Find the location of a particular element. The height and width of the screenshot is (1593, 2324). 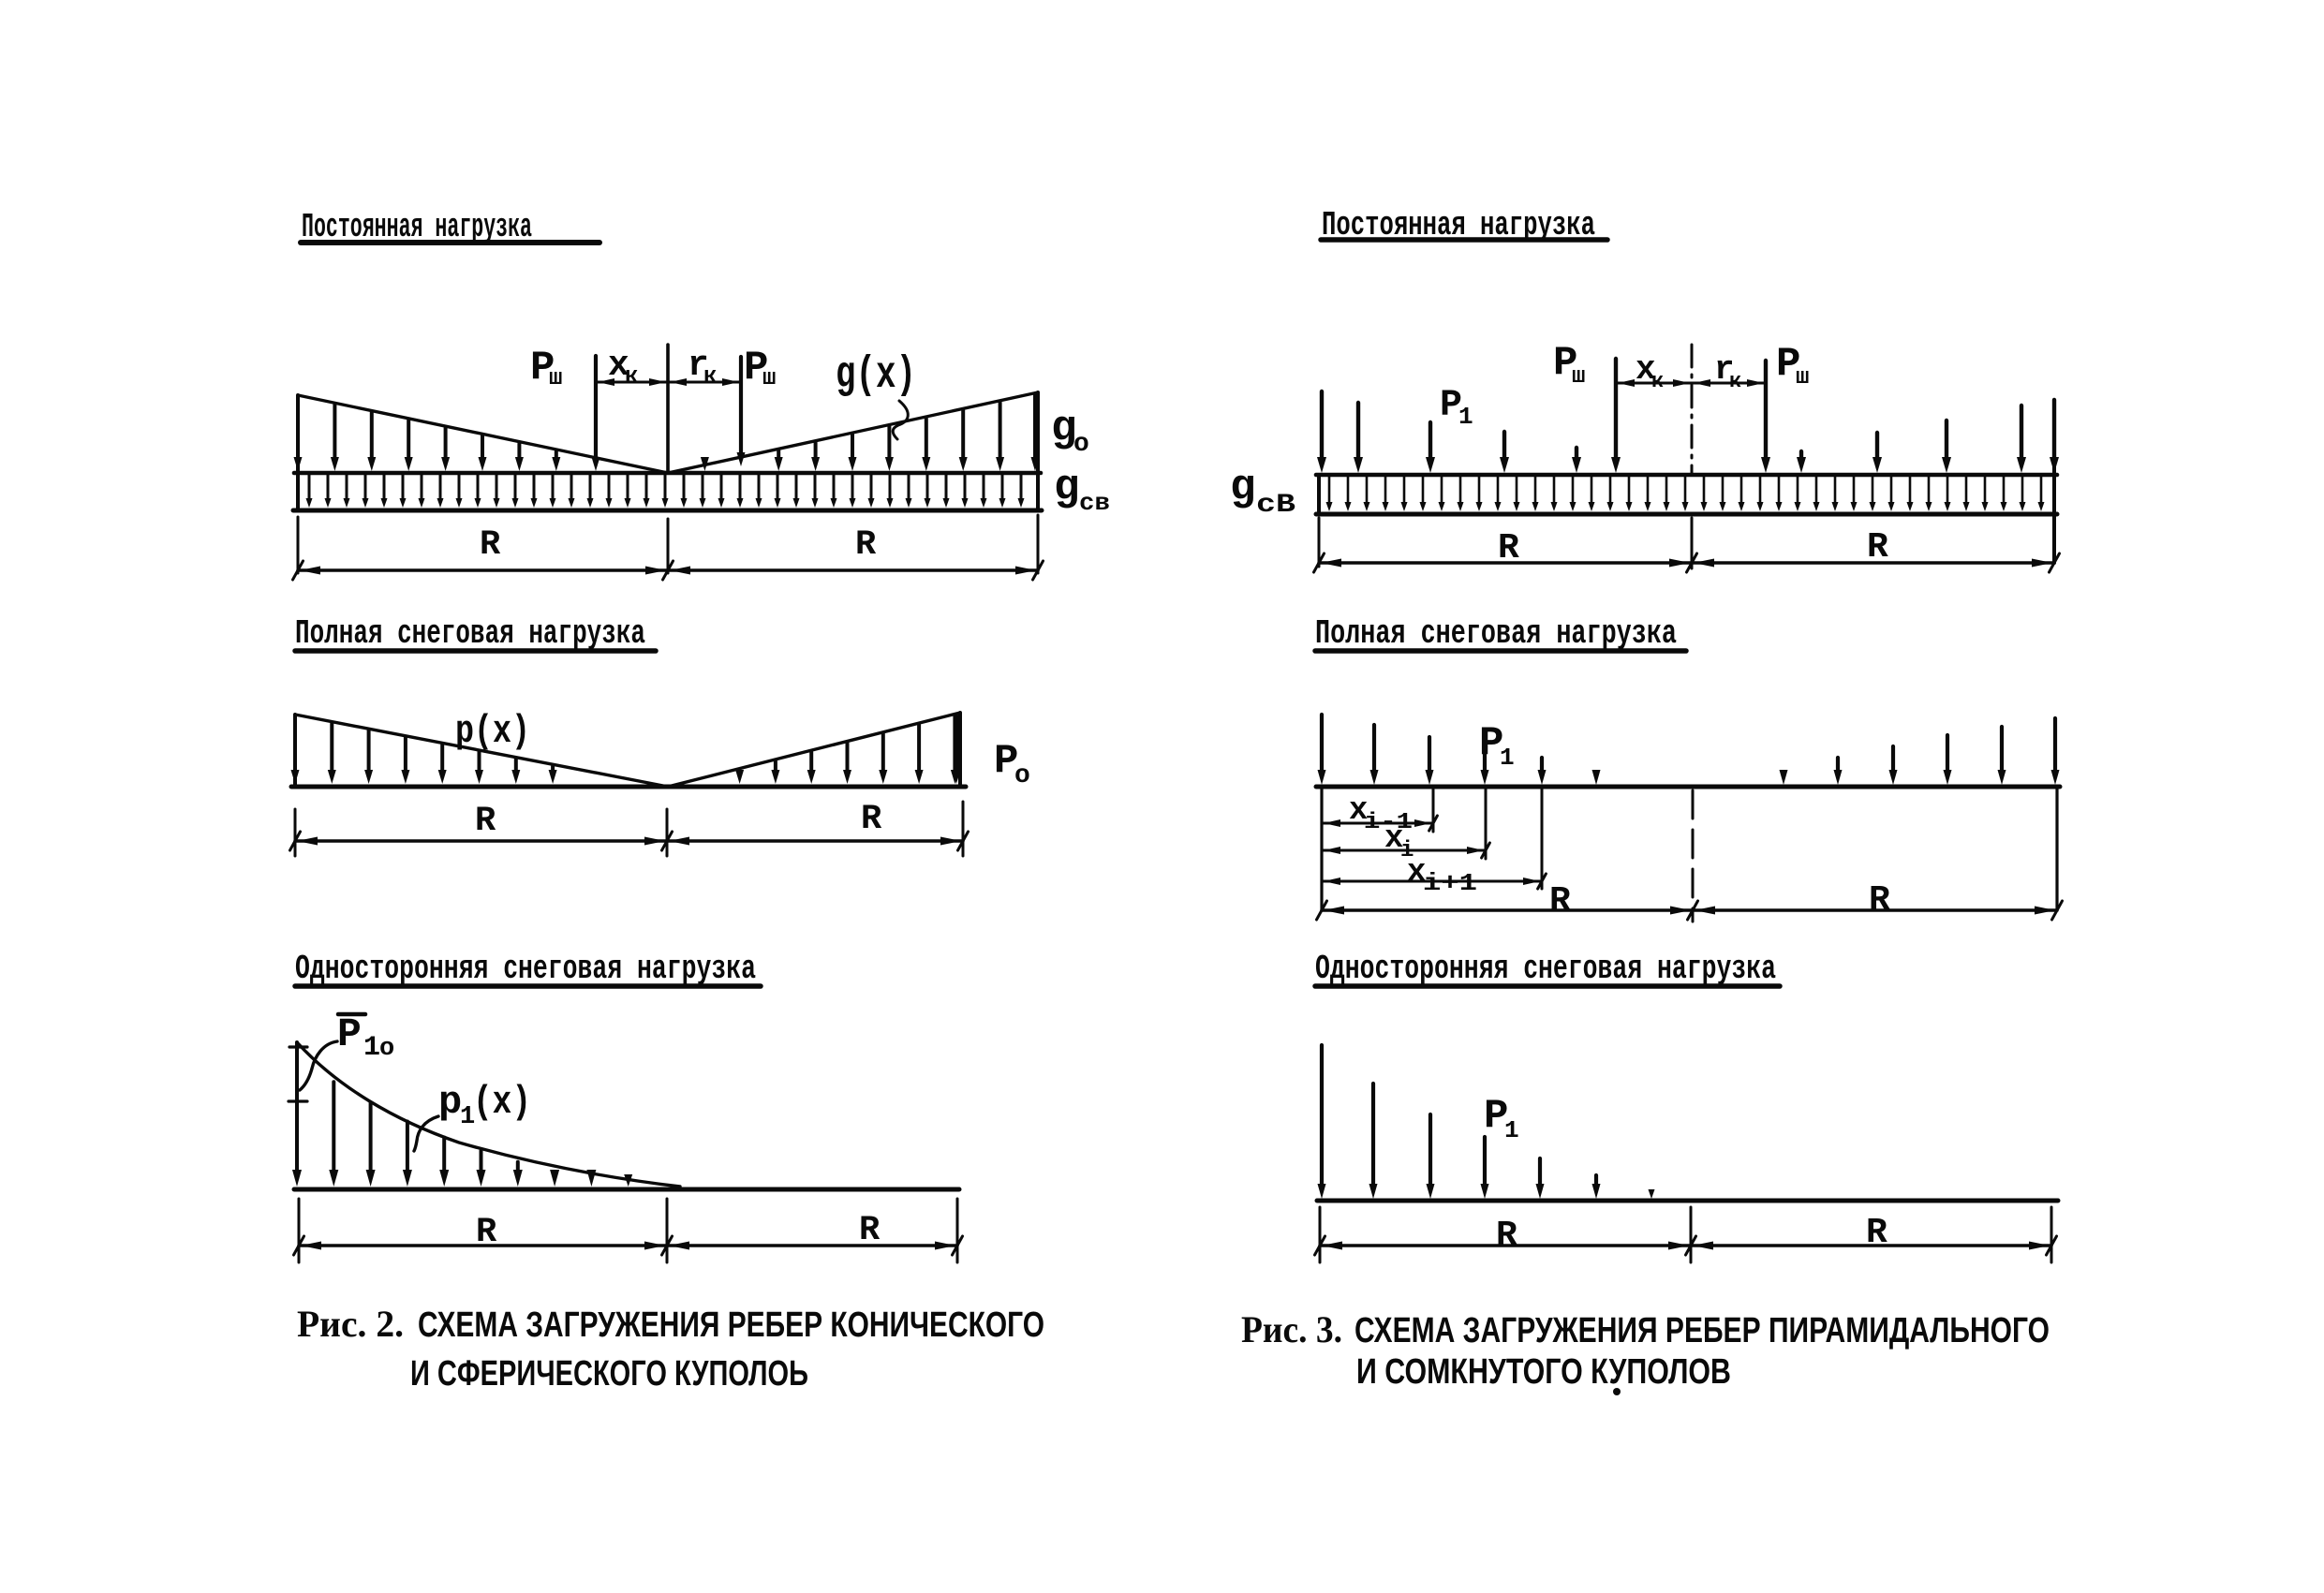

svg-text: i is located at coordinates (1407, 850).